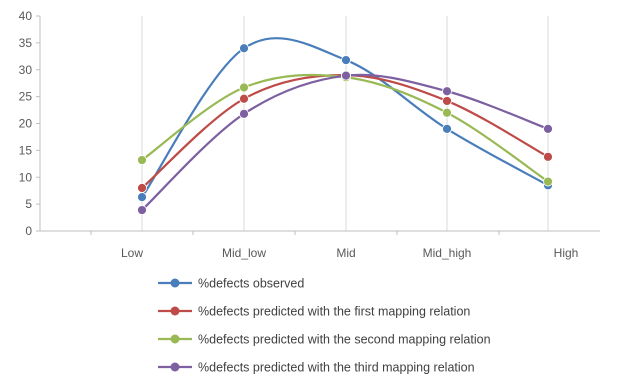 The image size is (641, 377). I want to click on y-tick-label: 10, so click(26, 177).